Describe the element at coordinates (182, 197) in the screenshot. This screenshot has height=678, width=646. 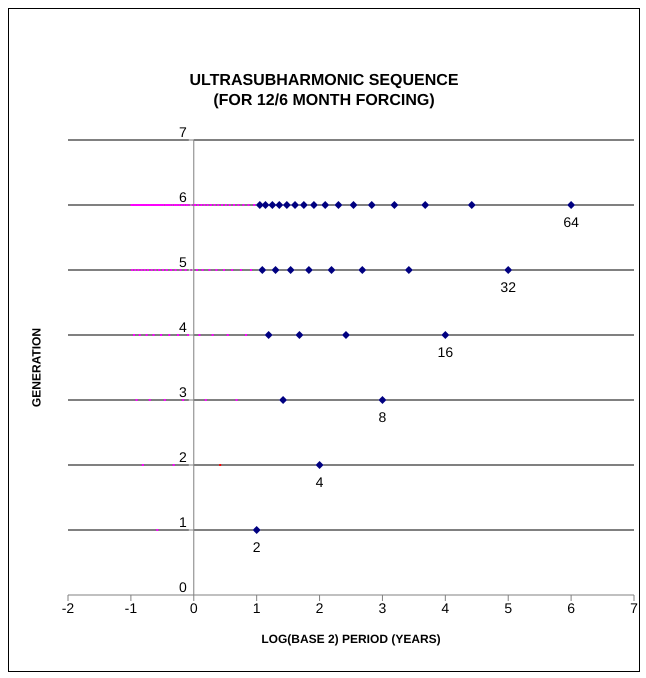
I see `y-tick-label: 6` at that location.